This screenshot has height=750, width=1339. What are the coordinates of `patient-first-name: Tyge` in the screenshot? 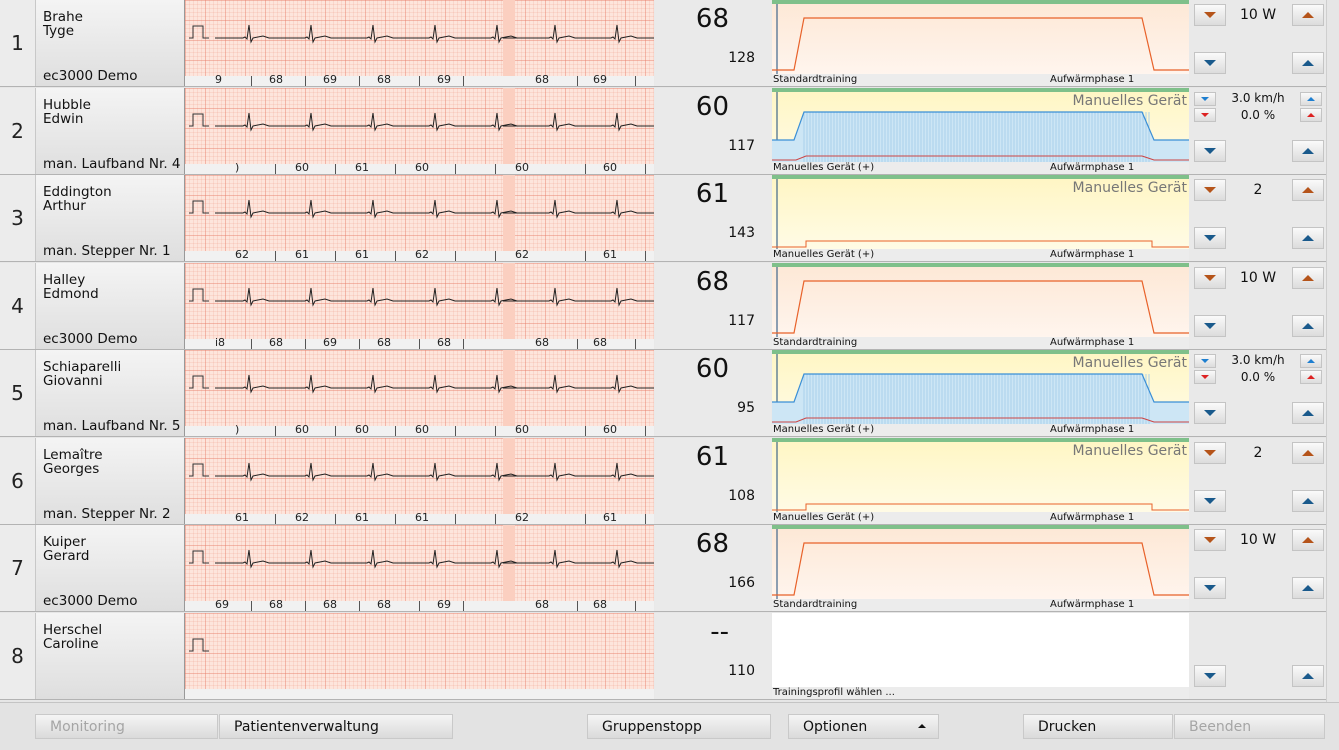 It's located at (59, 31).